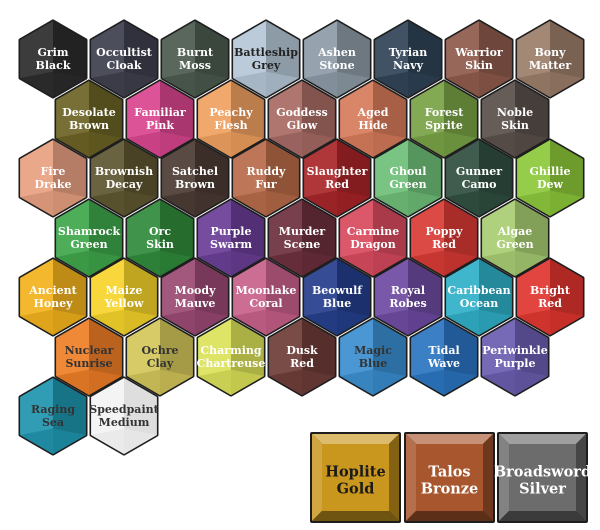 Image resolution: width=600 pixels, height=530 pixels. I want to click on swatch-label-line1: Occultist, so click(124, 52).